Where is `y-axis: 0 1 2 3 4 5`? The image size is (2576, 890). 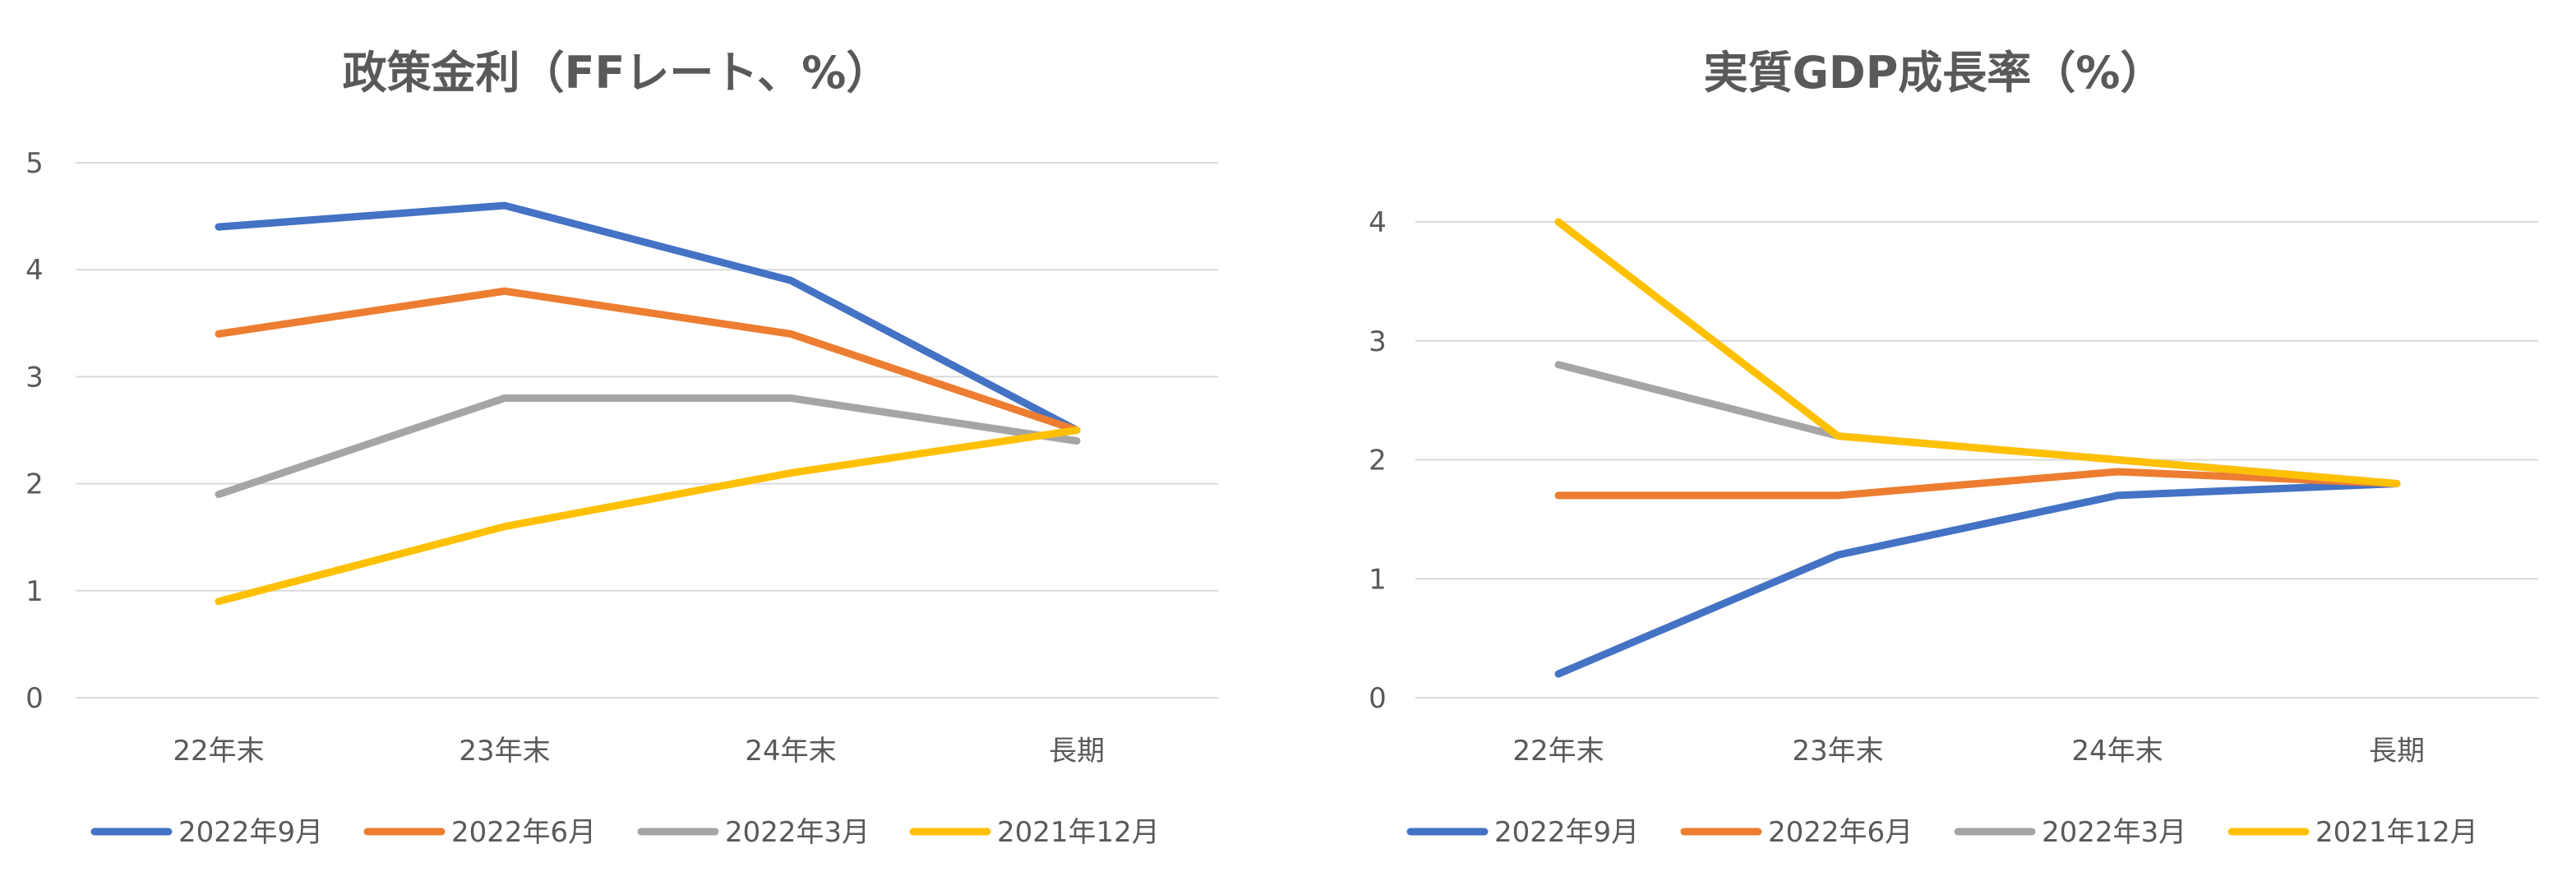
y-axis: 0 1 2 3 4 5 is located at coordinates (35, 431).